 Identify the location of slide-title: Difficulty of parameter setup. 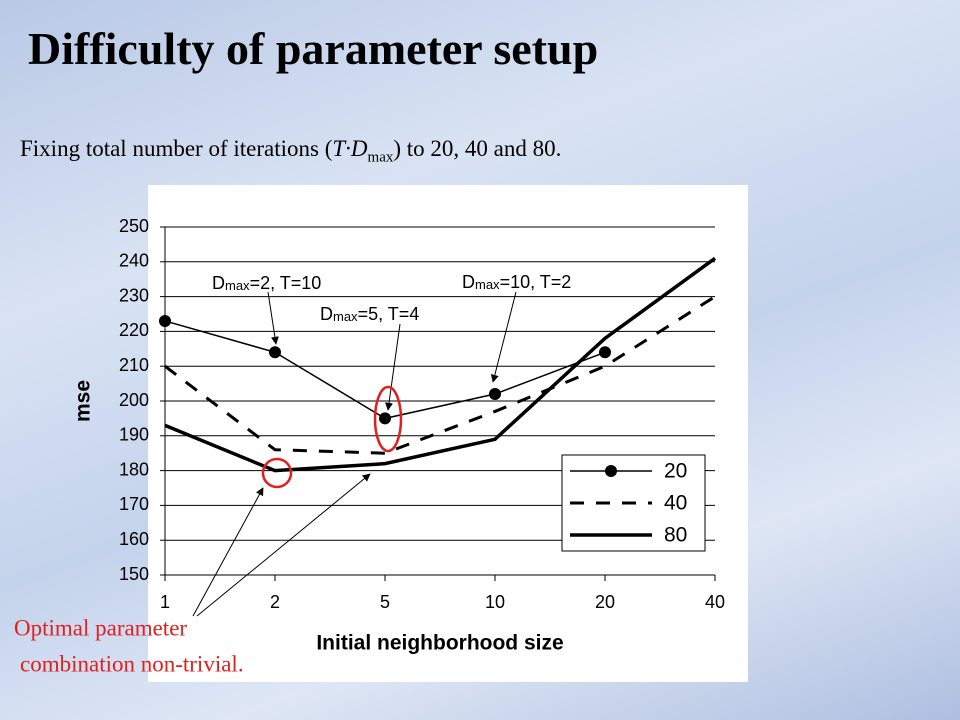
(313, 48).